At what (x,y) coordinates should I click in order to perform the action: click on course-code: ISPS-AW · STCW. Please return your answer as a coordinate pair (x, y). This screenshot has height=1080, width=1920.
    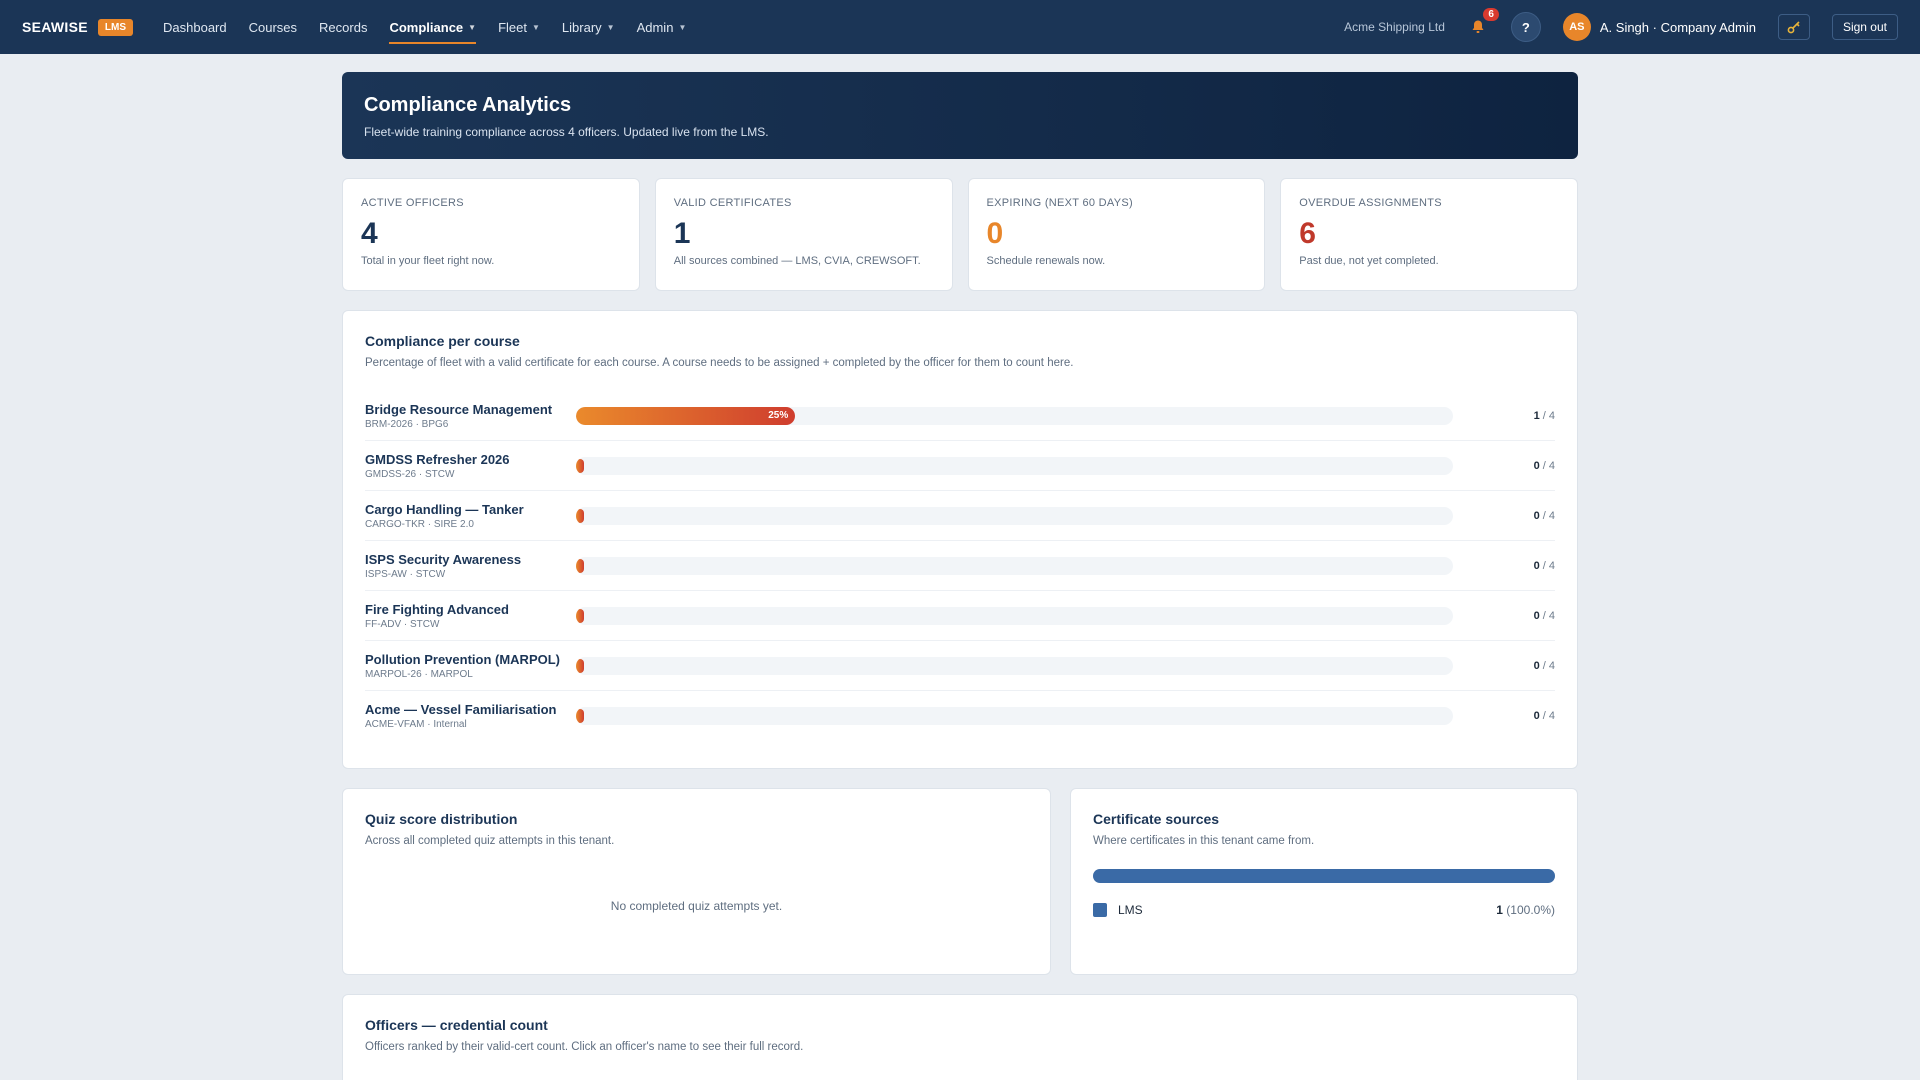
    Looking at the image, I should click on (405, 574).